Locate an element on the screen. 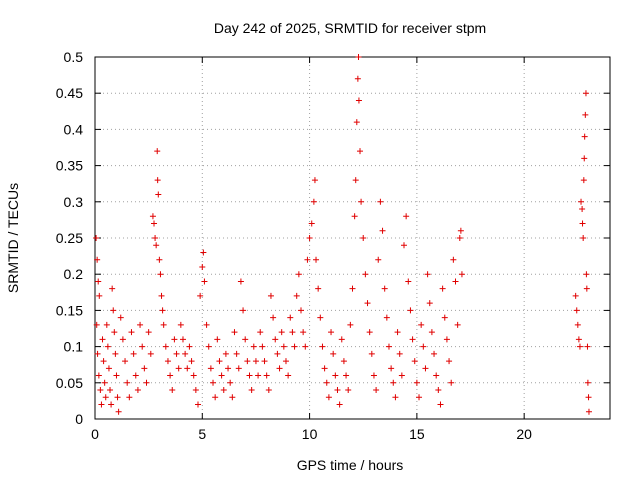 Image resolution: width=640 pixels, height=480 pixels. y-tick-label: 0.35 is located at coordinates (69, 166).